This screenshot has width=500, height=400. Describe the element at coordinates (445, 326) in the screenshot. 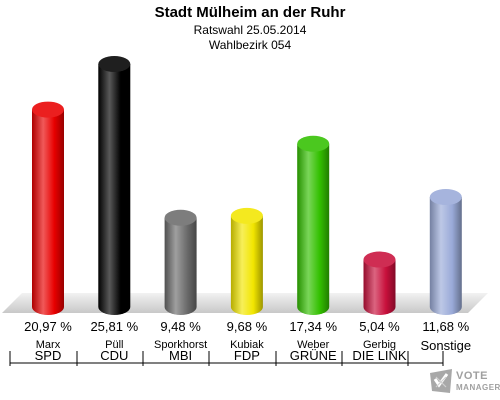

I see `value-label: 11,68 %` at that location.